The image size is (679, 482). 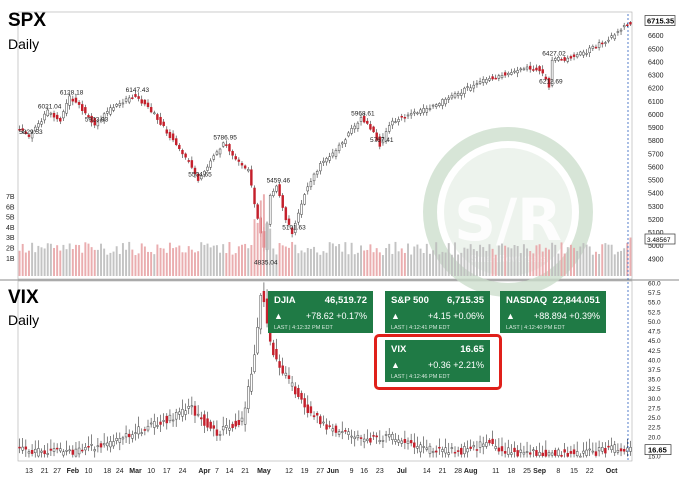 What do you see at coordinates (656, 36) in the screenshot?
I see `spx-y-tick: 6600` at bounding box center [656, 36].